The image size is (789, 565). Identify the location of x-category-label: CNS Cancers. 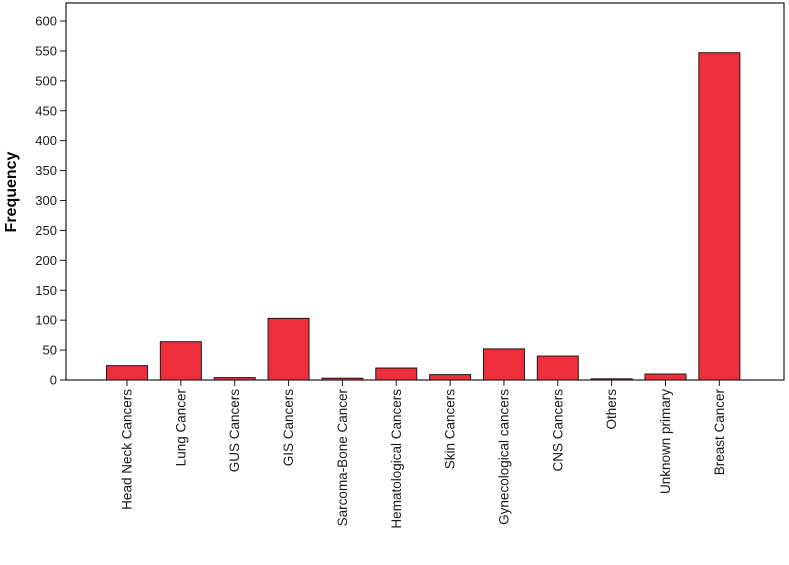
(557, 430).